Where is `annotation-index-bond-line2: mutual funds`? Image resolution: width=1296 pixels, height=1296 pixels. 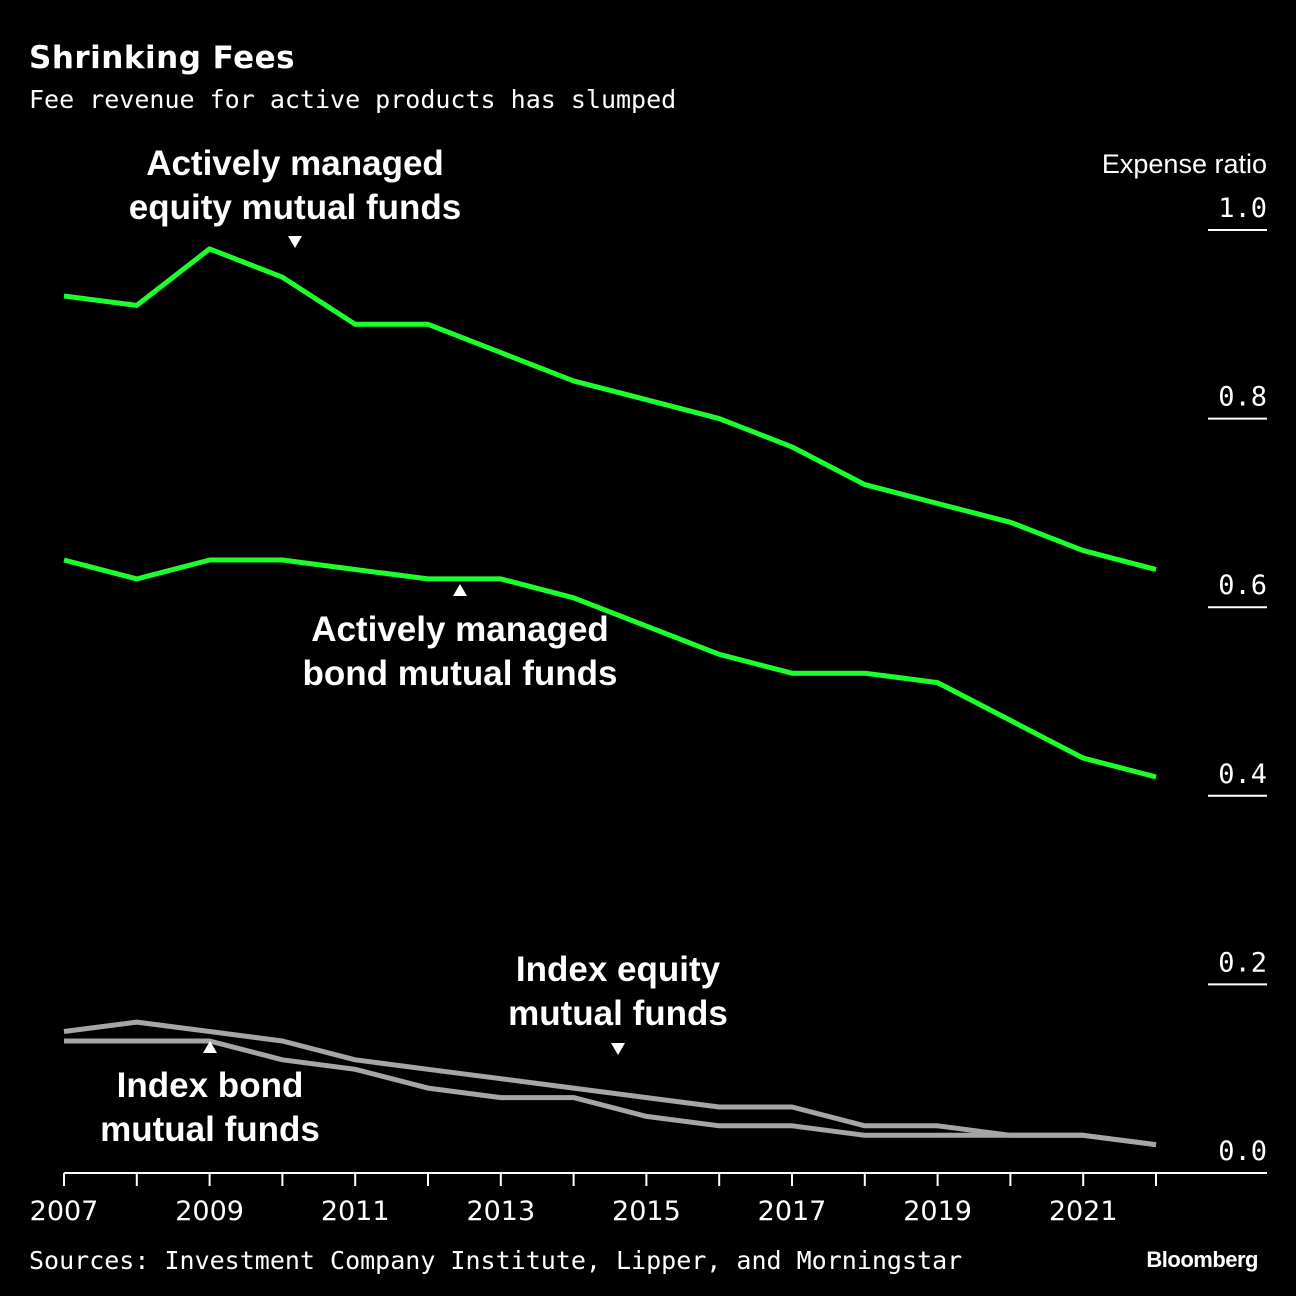
annotation-index-bond-line2: mutual funds is located at coordinates (210, 1129).